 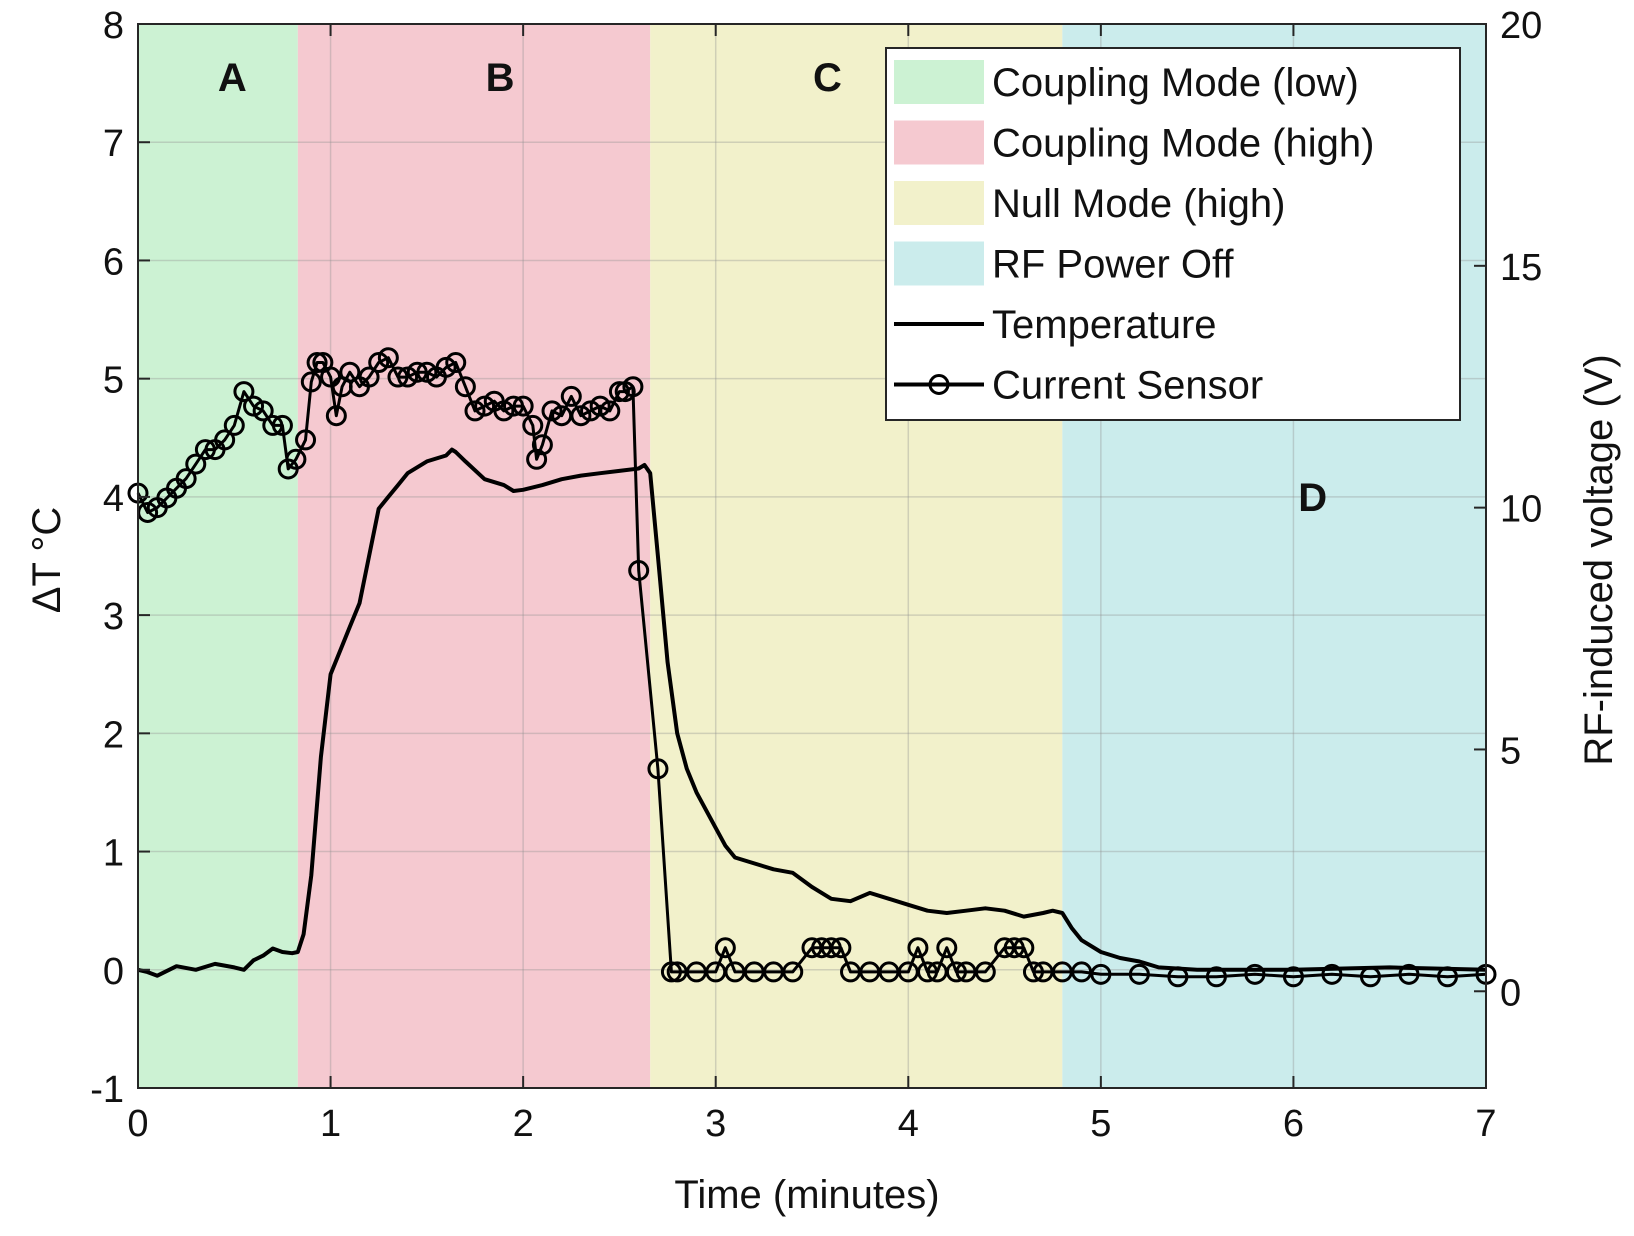 What do you see at coordinates (137, 1124) in the screenshot?
I see `x-tick-label: 0` at bounding box center [137, 1124].